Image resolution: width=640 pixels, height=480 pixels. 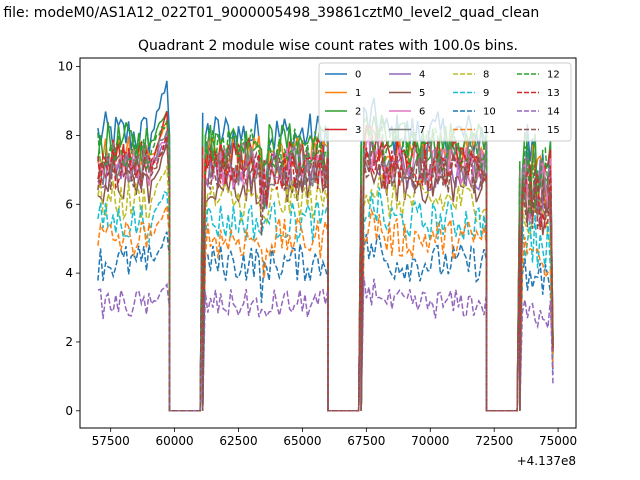 I want to click on y-tick-label: 4, so click(x=69, y=273).